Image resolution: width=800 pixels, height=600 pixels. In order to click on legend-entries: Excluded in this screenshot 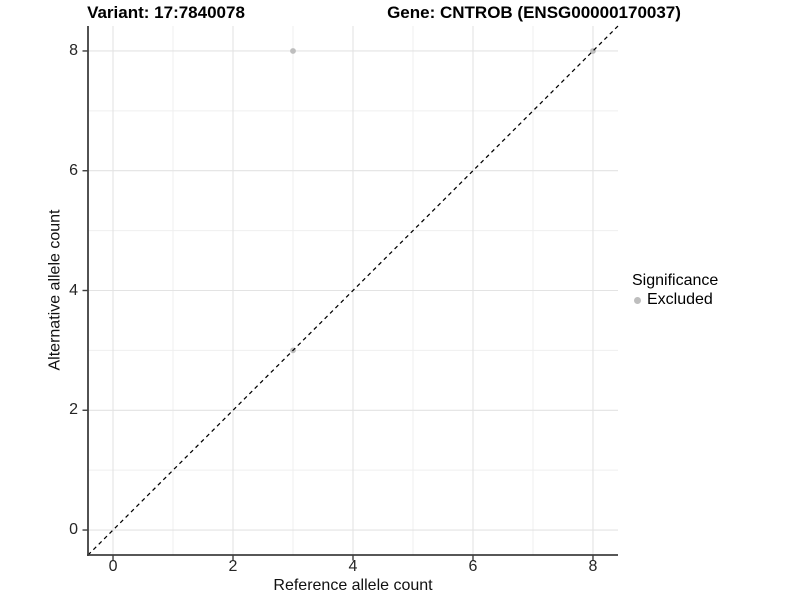, I will do `click(675, 300)`.